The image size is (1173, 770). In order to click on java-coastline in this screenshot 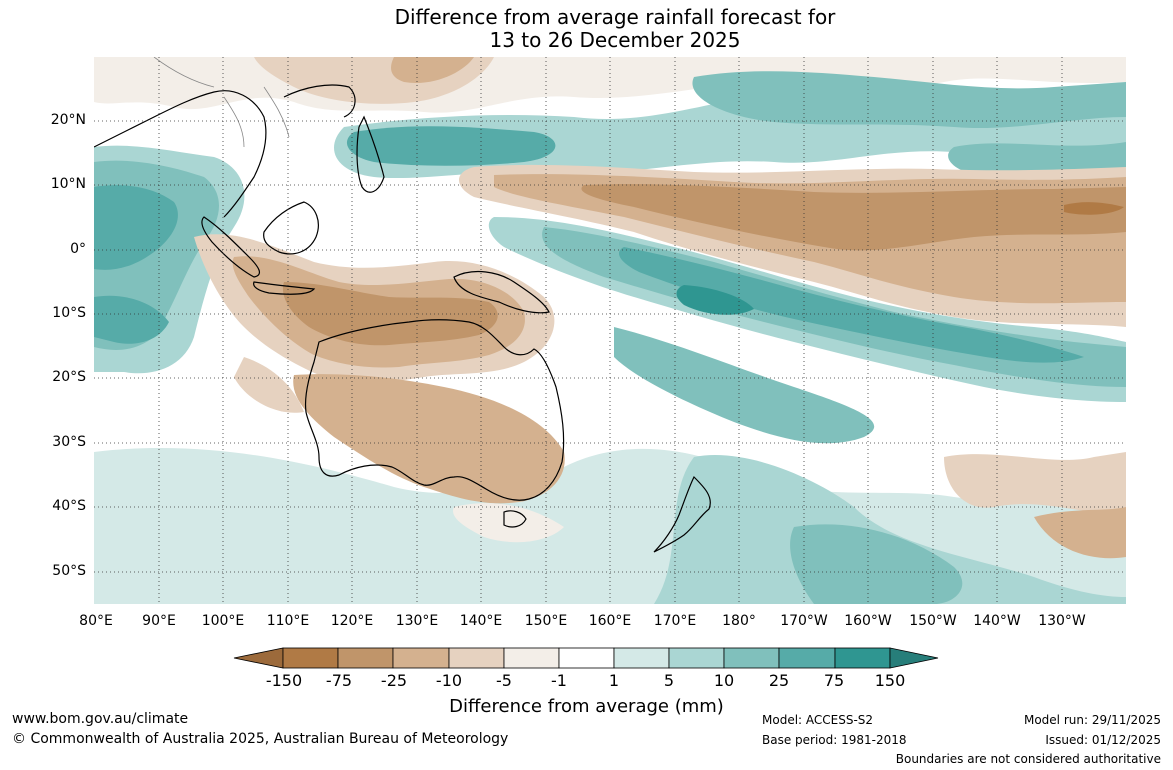, I will do `click(284, 288)`.